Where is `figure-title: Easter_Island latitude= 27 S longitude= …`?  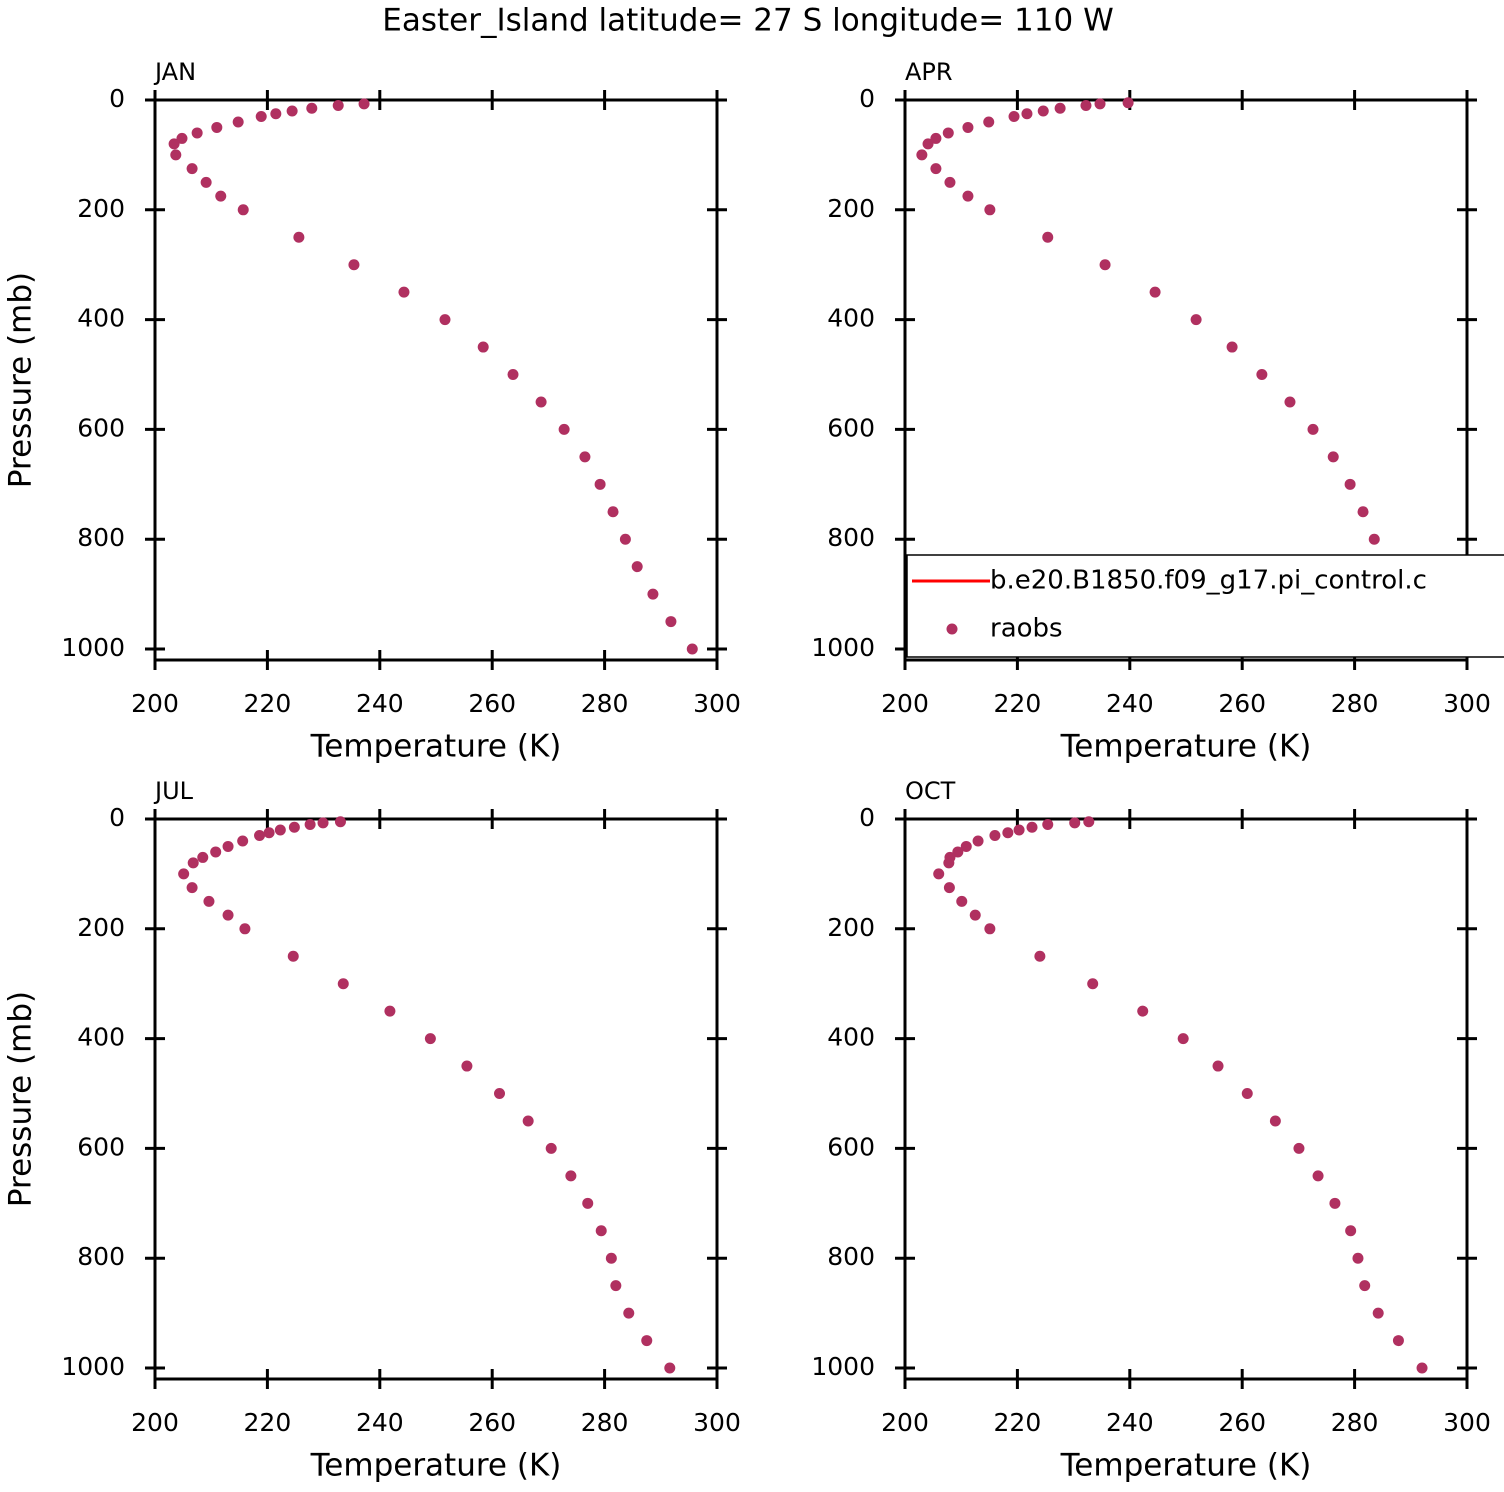
figure-title: Easter_Island latitude= 27 S longitude= … is located at coordinates (747, 21).